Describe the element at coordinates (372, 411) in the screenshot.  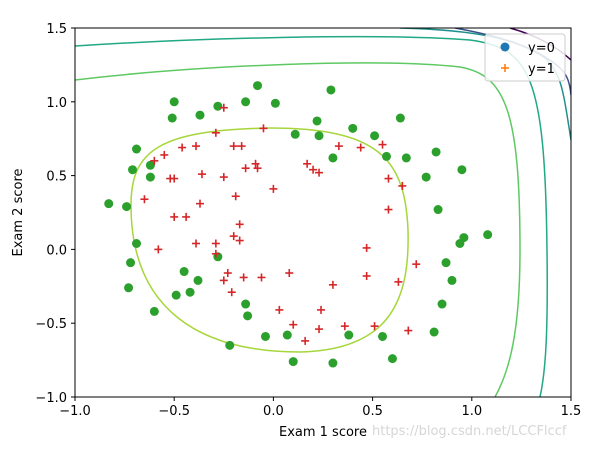
I see `x-tick-label: 0.5` at that location.